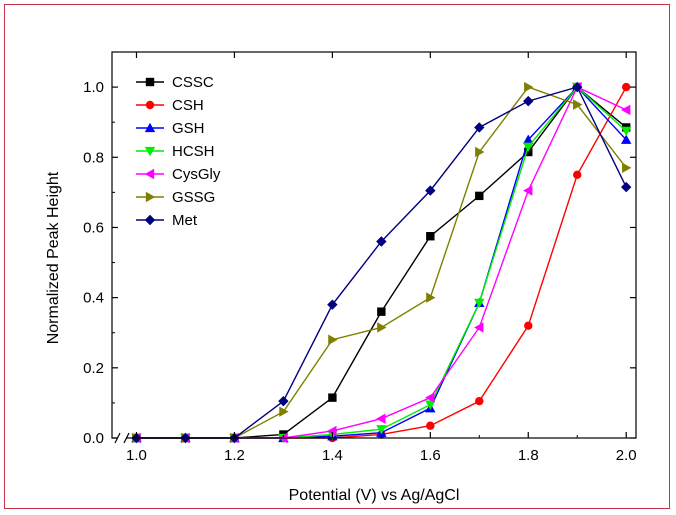  What do you see at coordinates (528, 455) in the screenshot?
I see `x-tick-label: 1.8` at bounding box center [528, 455].